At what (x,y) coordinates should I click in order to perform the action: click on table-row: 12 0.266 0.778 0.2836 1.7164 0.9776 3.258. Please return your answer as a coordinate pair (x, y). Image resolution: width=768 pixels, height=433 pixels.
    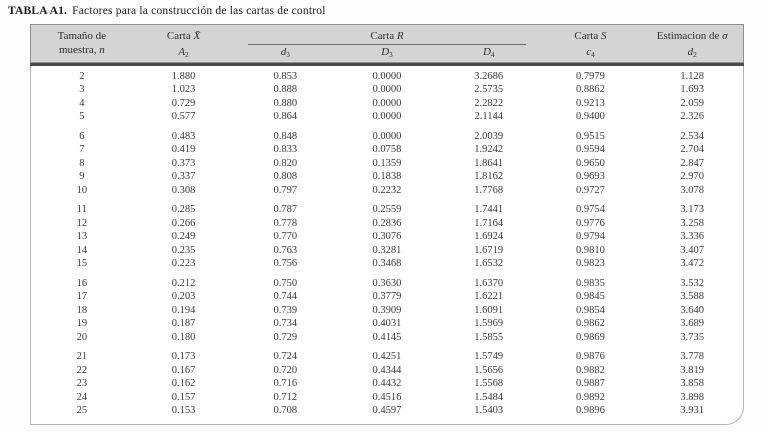
    Looking at the image, I should click on (387, 224).